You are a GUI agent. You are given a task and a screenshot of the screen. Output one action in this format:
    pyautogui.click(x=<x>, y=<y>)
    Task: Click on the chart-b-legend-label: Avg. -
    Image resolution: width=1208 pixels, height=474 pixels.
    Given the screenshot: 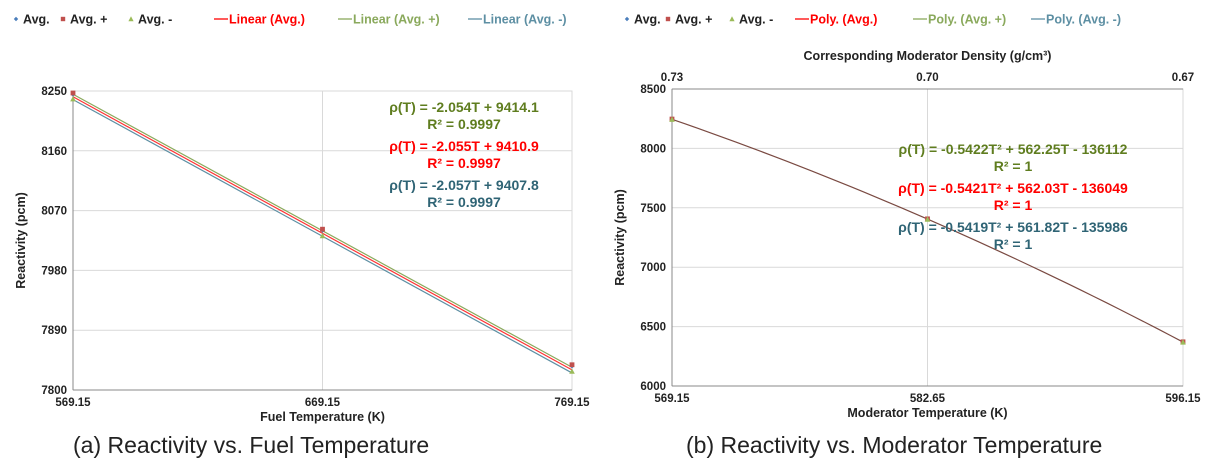 What is the action you would take?
    pyautogui.click(x=756, y=20)
    